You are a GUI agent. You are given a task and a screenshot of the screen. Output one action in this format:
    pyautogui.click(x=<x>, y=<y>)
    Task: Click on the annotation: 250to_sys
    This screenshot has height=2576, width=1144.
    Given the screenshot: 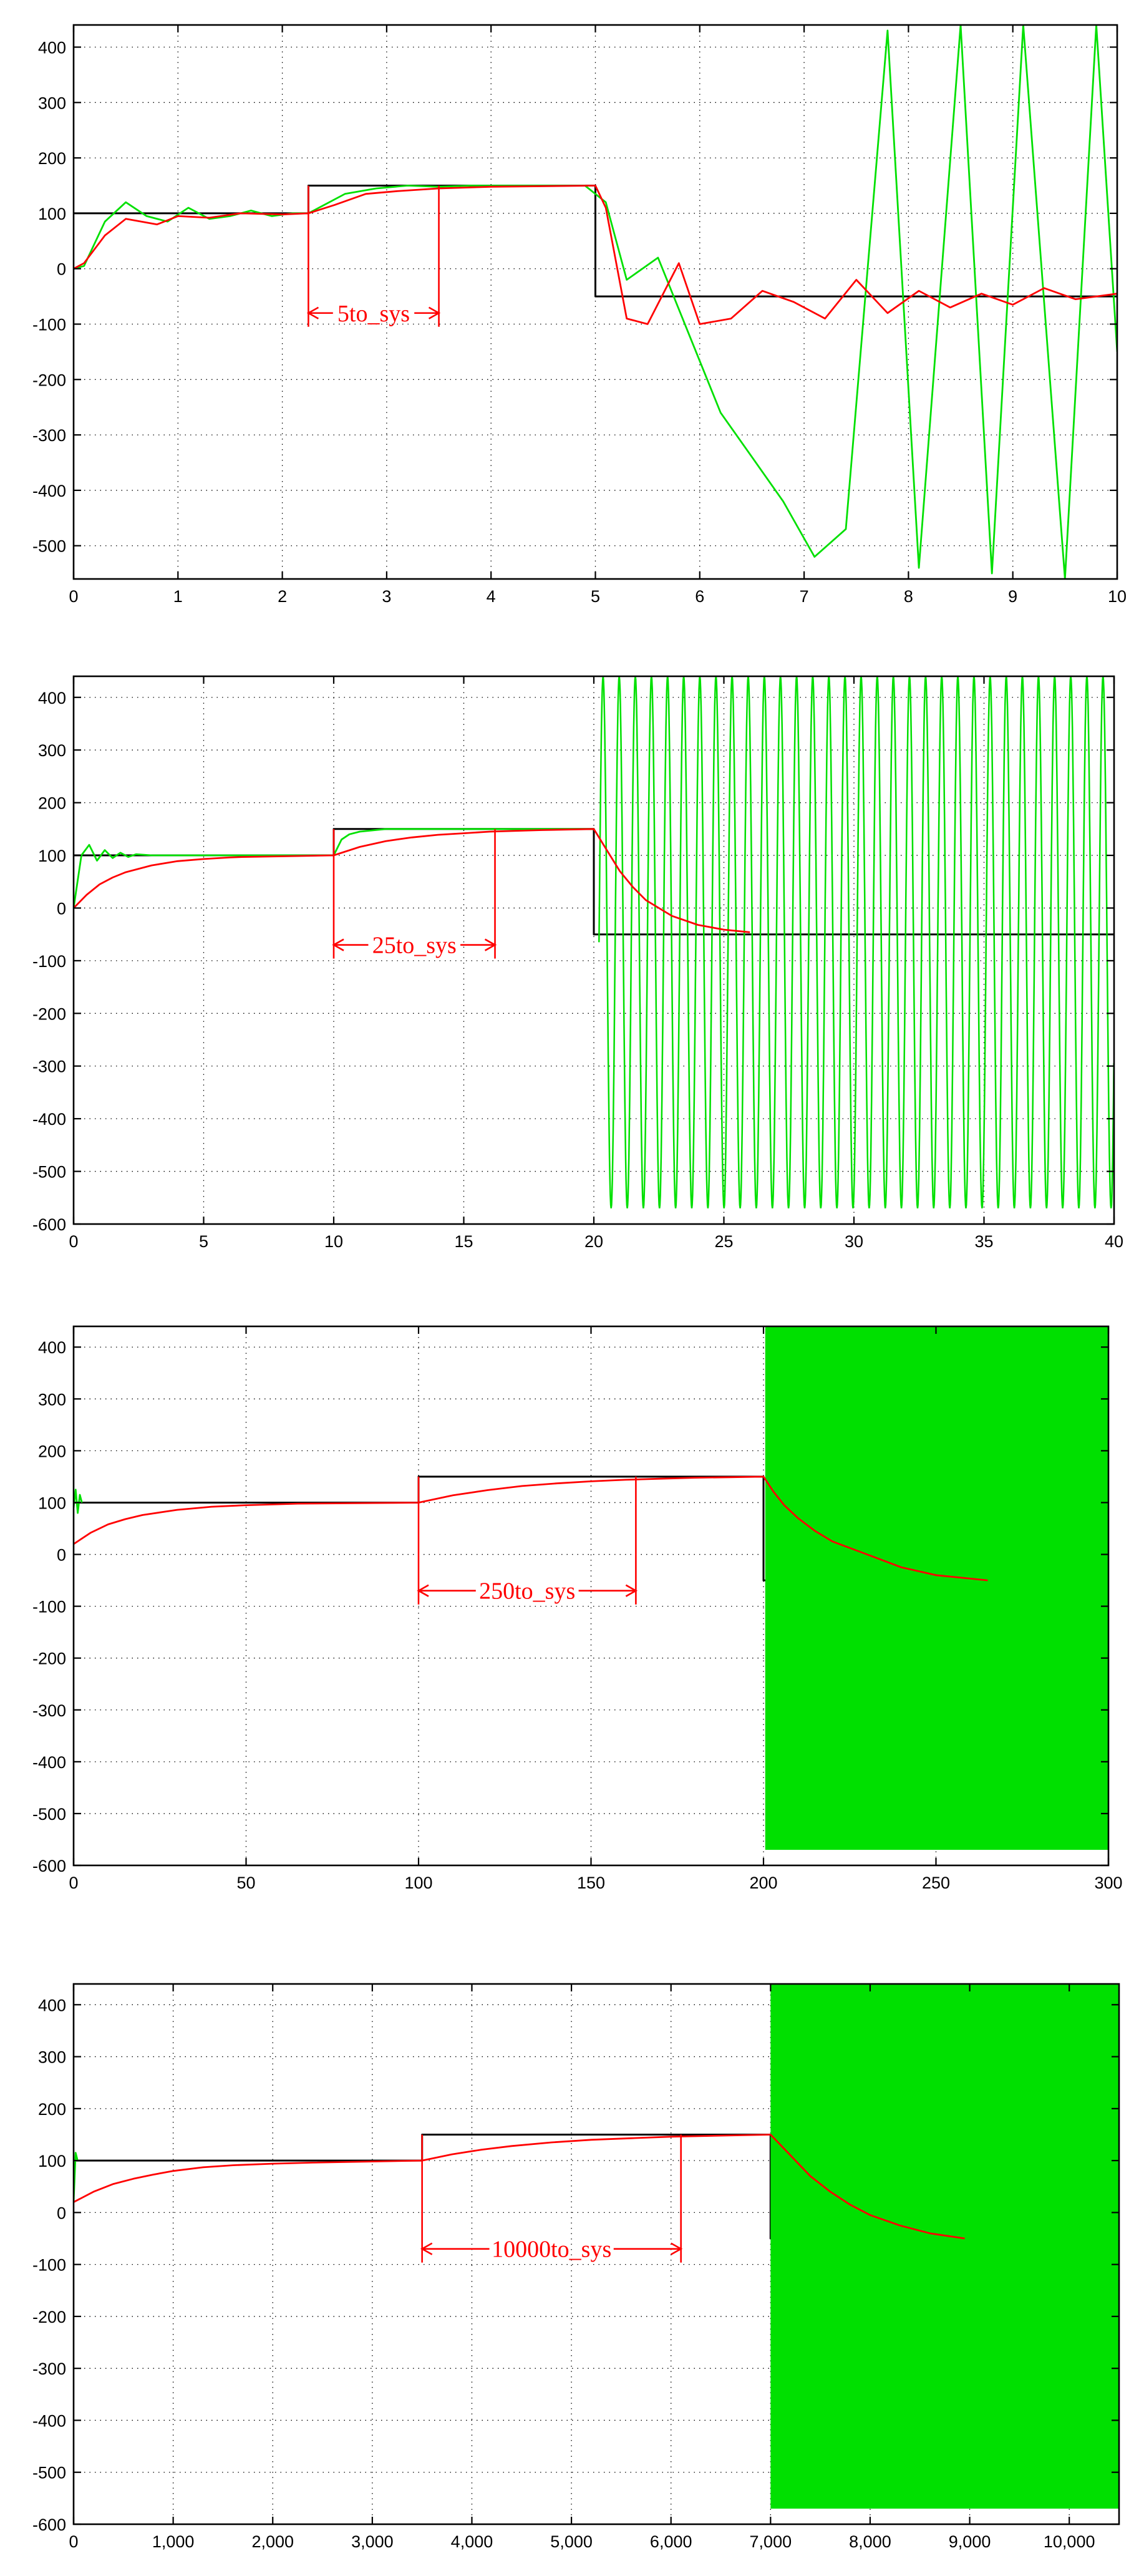 What is the action you would take?
    pyautogui.click(x=527, y=1541)
    